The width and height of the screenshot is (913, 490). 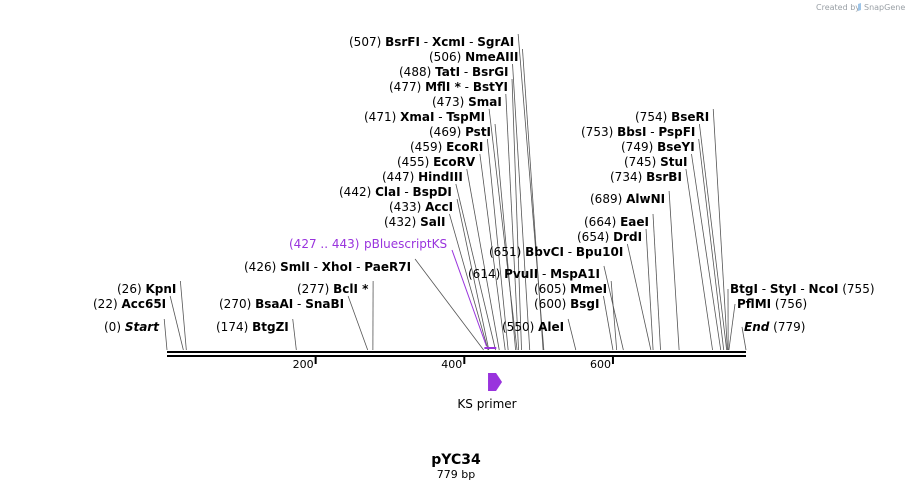 I want to click on site-alwni: (689) AlwNI, so click(x=627, y=199).